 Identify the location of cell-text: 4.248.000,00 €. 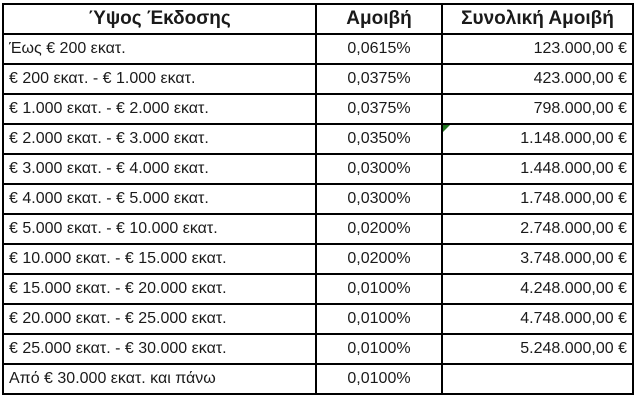
(573, 288).